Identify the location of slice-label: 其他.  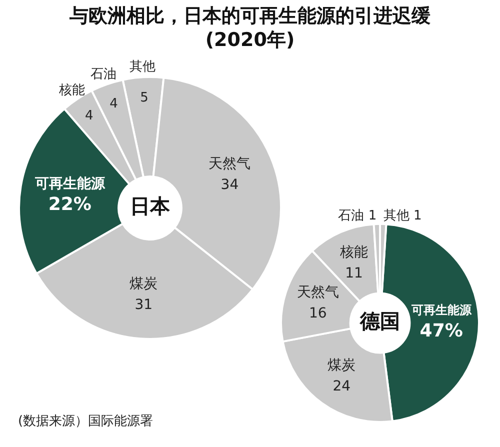
(143, 67).